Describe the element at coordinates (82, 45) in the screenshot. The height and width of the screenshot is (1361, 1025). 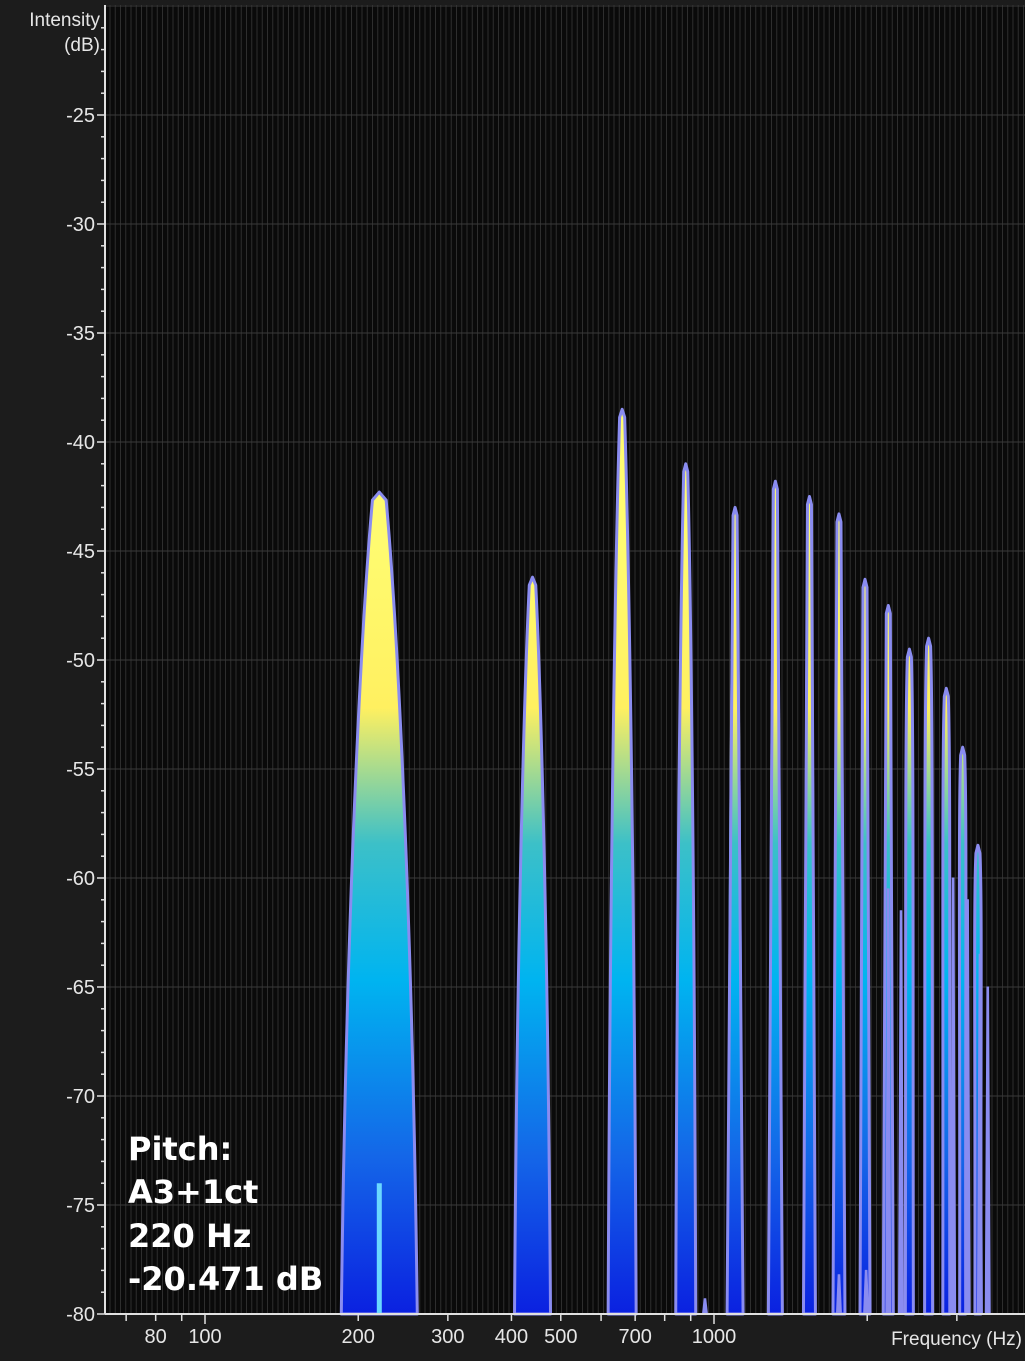
I see `y-axis-title-line2: (dB)` at that location.